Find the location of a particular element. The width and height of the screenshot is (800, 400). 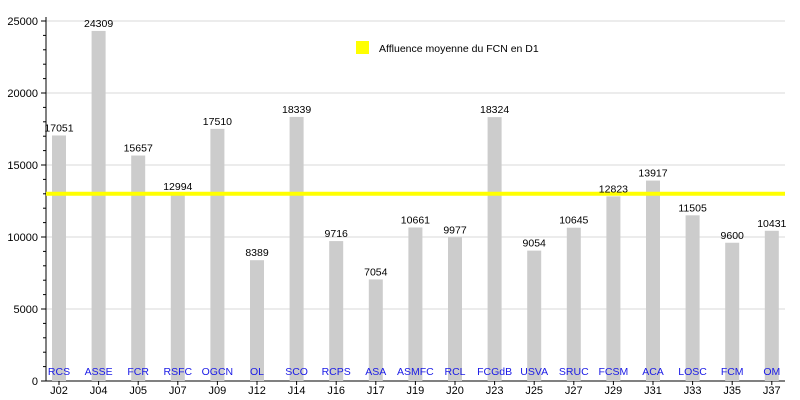

data-label: 10645 is located at coordinates (573, 221).